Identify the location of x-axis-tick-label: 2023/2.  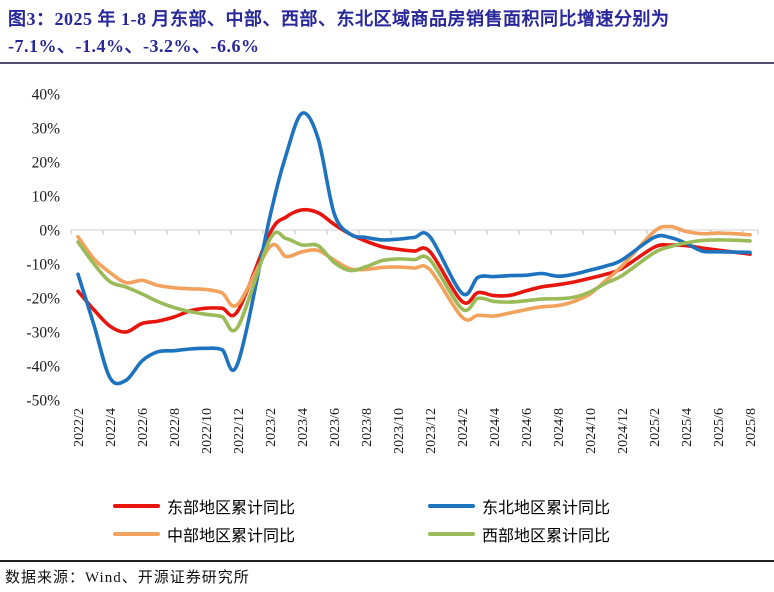
(271, 427).